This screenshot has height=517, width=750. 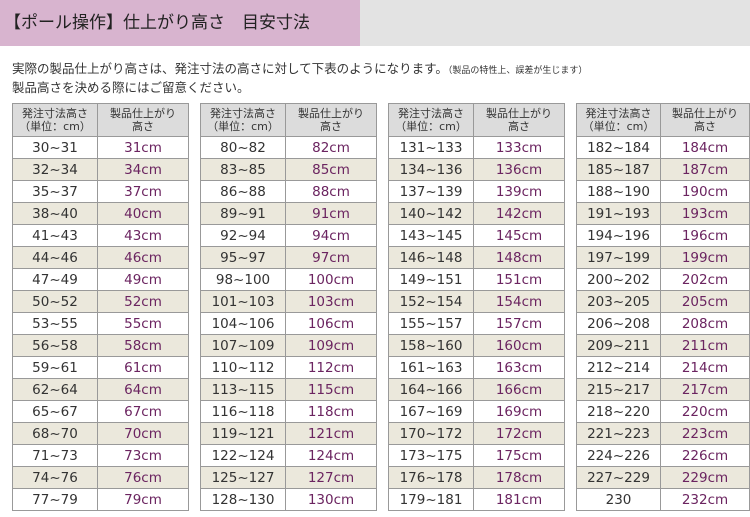 What do you see at coordinates (662, 169) in the screenshot?
I see `table-row: 185~187 187cm` at bounding box center [662, 169].